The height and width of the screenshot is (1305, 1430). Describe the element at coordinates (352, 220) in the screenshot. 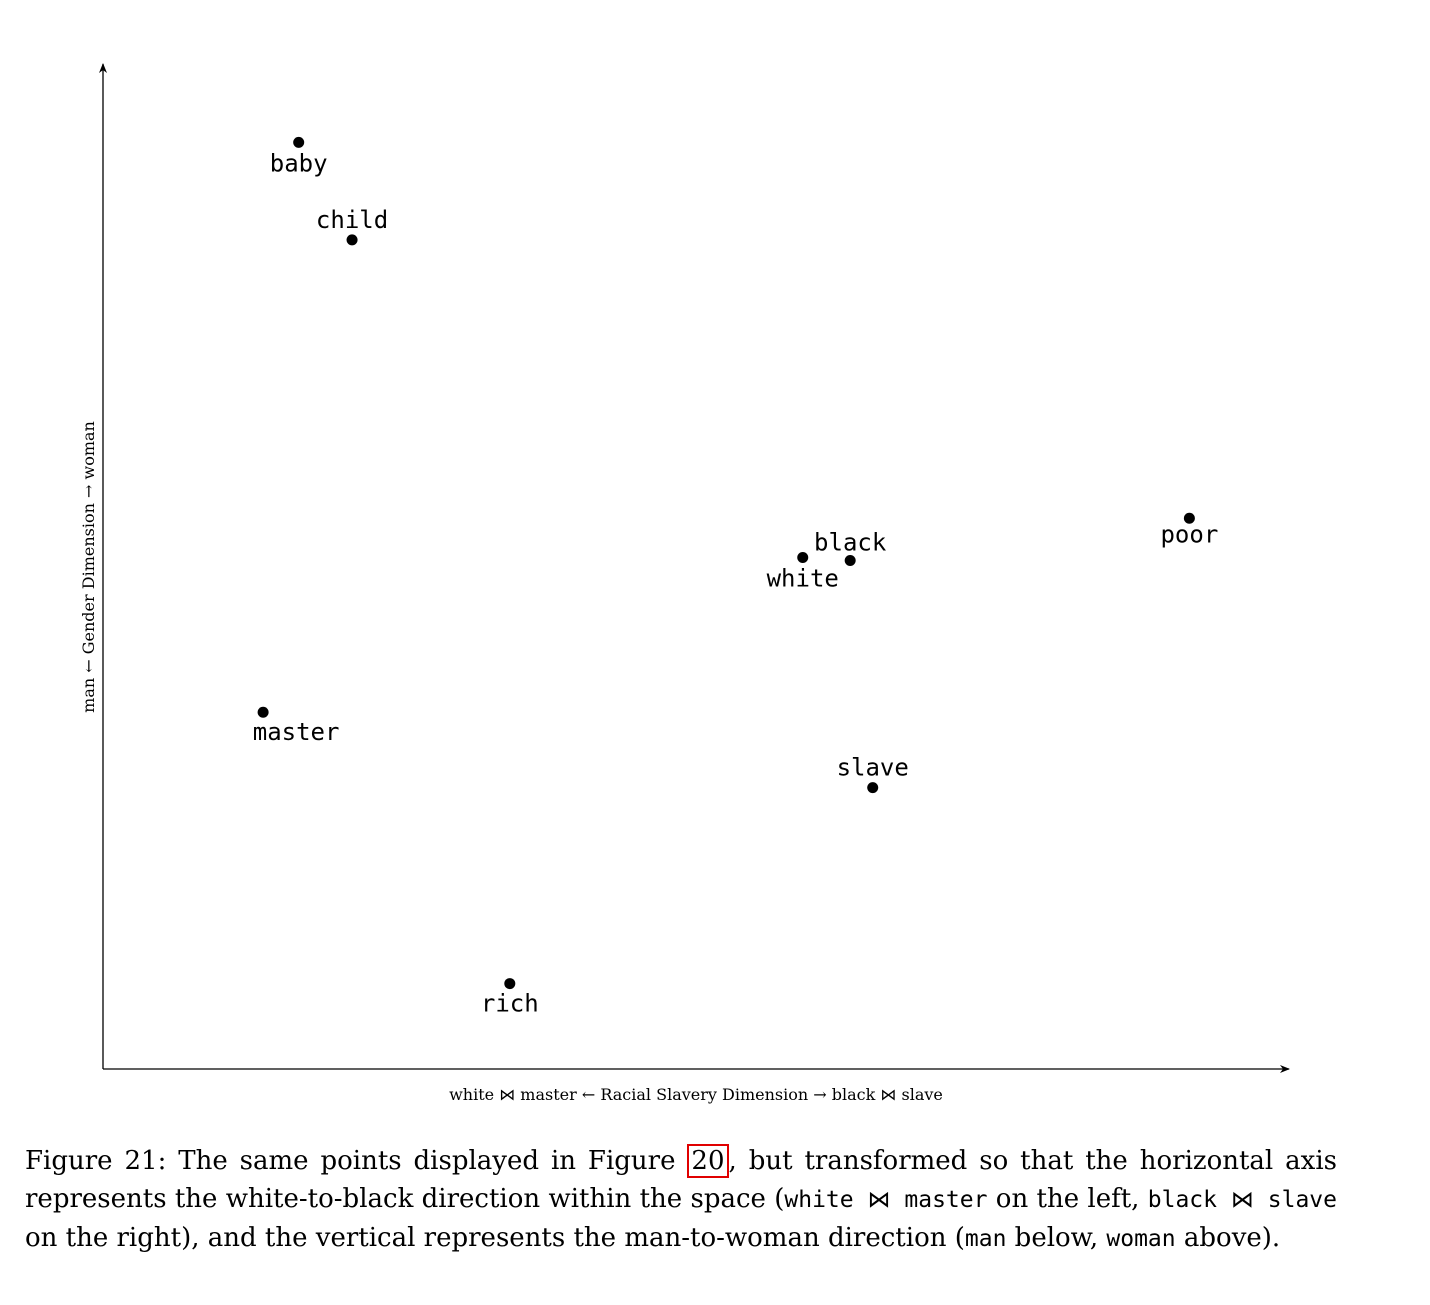

I see `point-label-child: child` at that location.